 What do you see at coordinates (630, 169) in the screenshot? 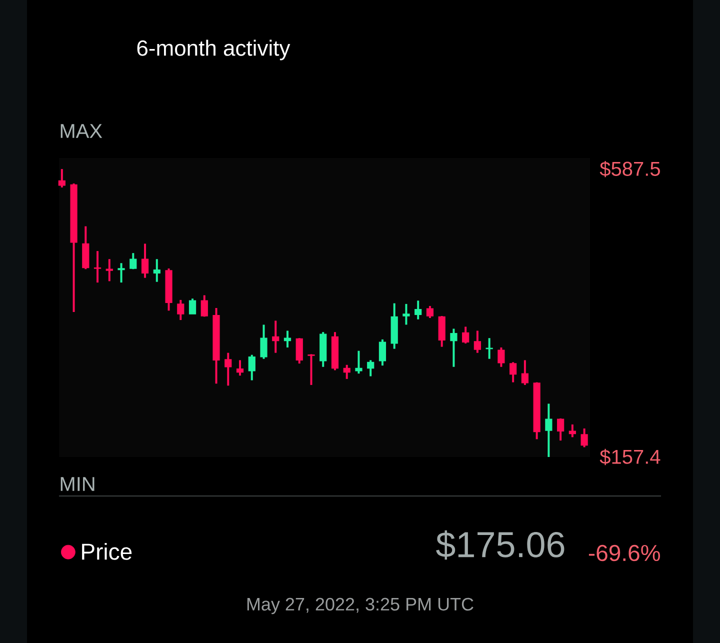
I see `y-tick-label: $587.5` at bounding box center [630, 169].